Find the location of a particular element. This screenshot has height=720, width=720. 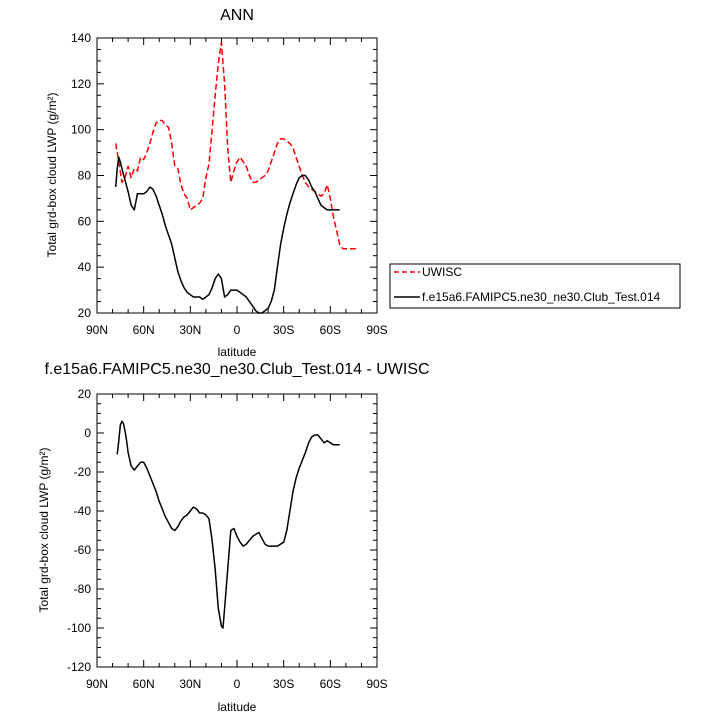

bottom-y-tick-label: -120 is located at coordinates (79, 667).